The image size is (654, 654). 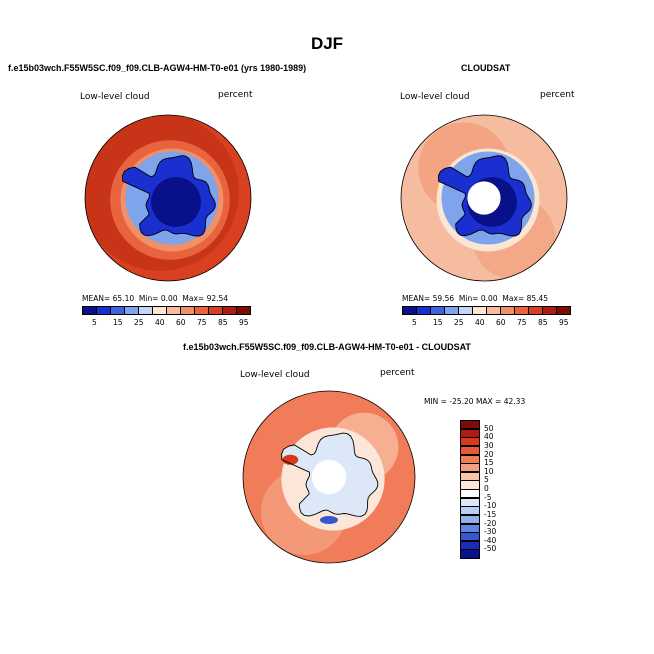 I want to click on colorbar-tick-label: -30, so click(x=490, y=532).